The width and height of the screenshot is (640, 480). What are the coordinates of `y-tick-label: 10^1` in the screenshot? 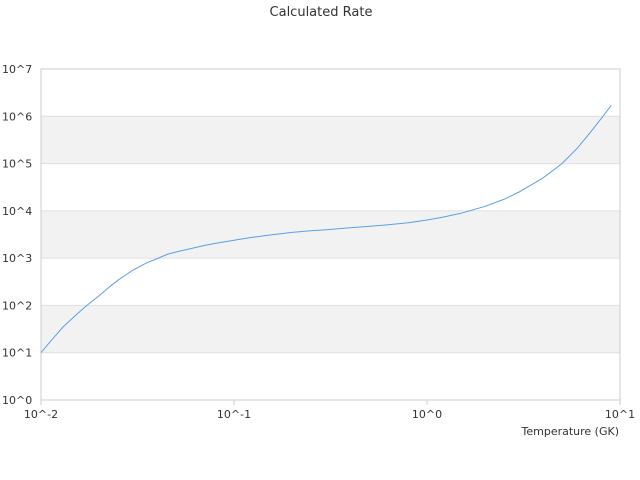 It's located at (17, 353).